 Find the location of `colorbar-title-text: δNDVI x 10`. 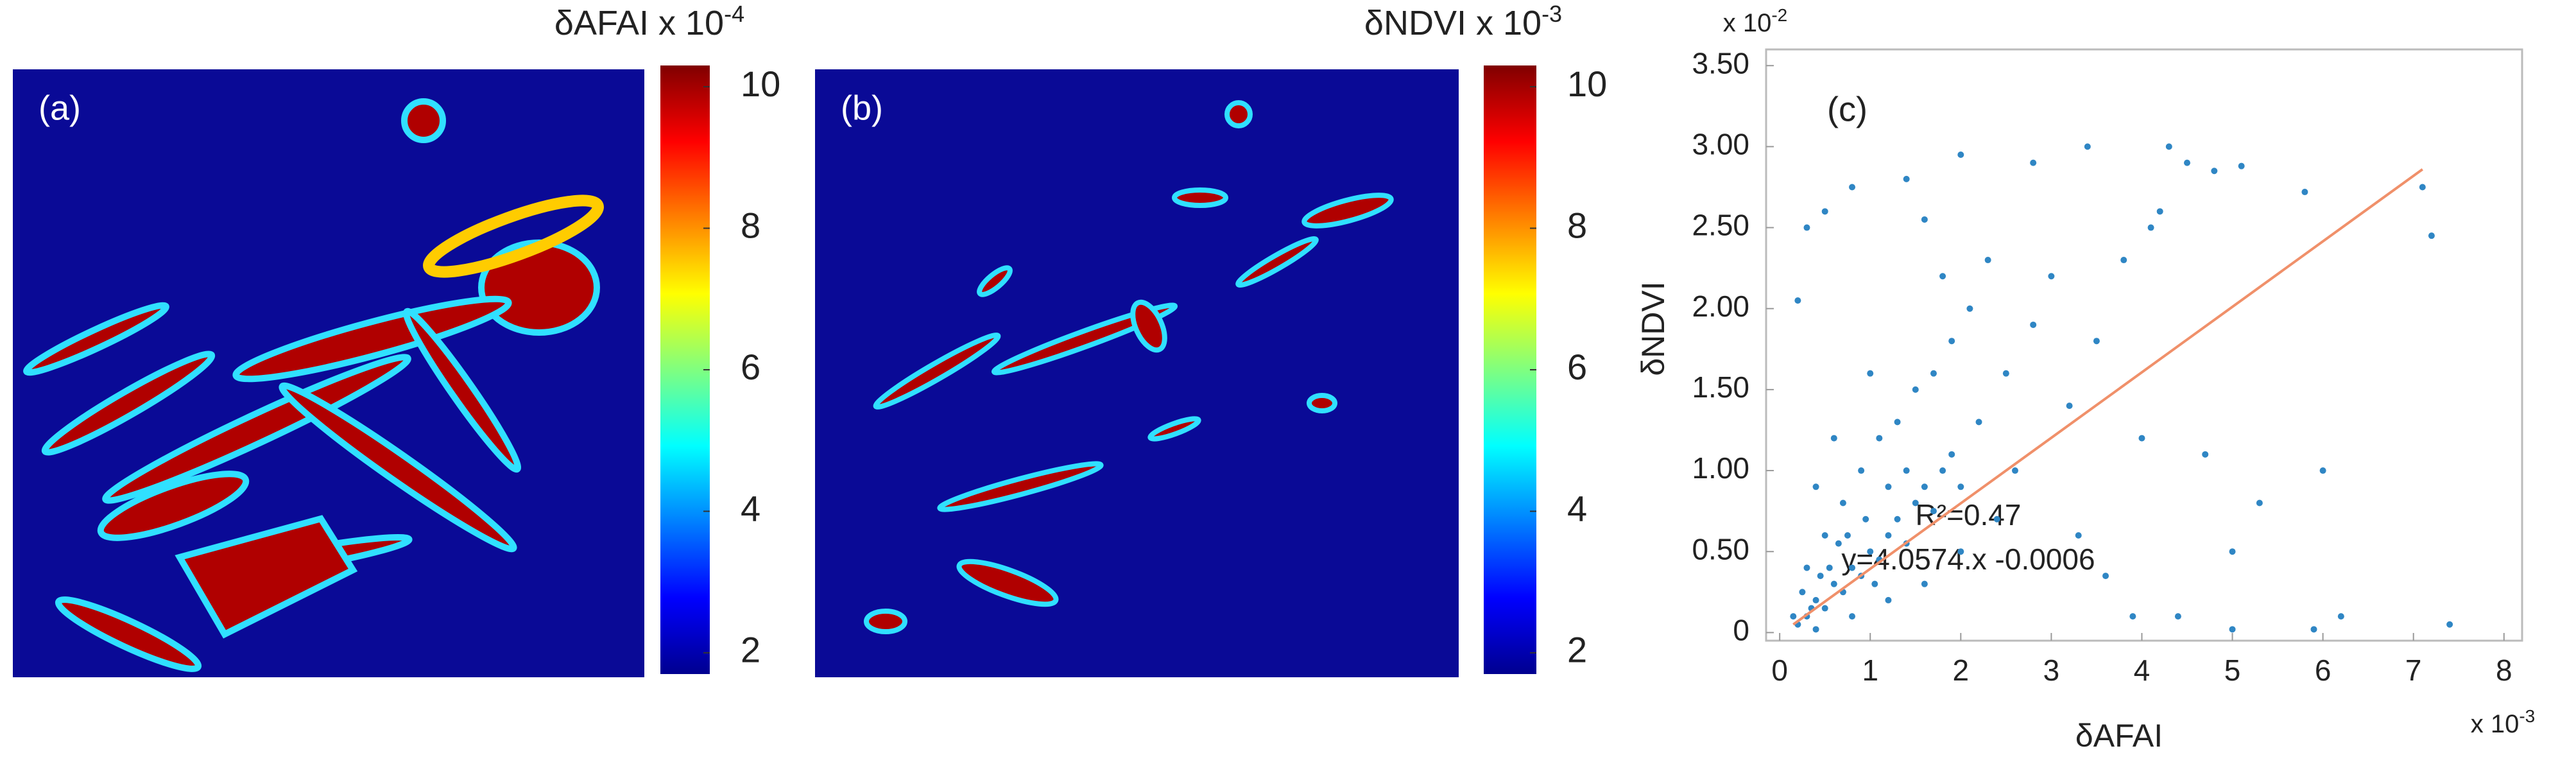

colorbar-title-text: δNDVI x 10 is located at coordinates (1452, 23).